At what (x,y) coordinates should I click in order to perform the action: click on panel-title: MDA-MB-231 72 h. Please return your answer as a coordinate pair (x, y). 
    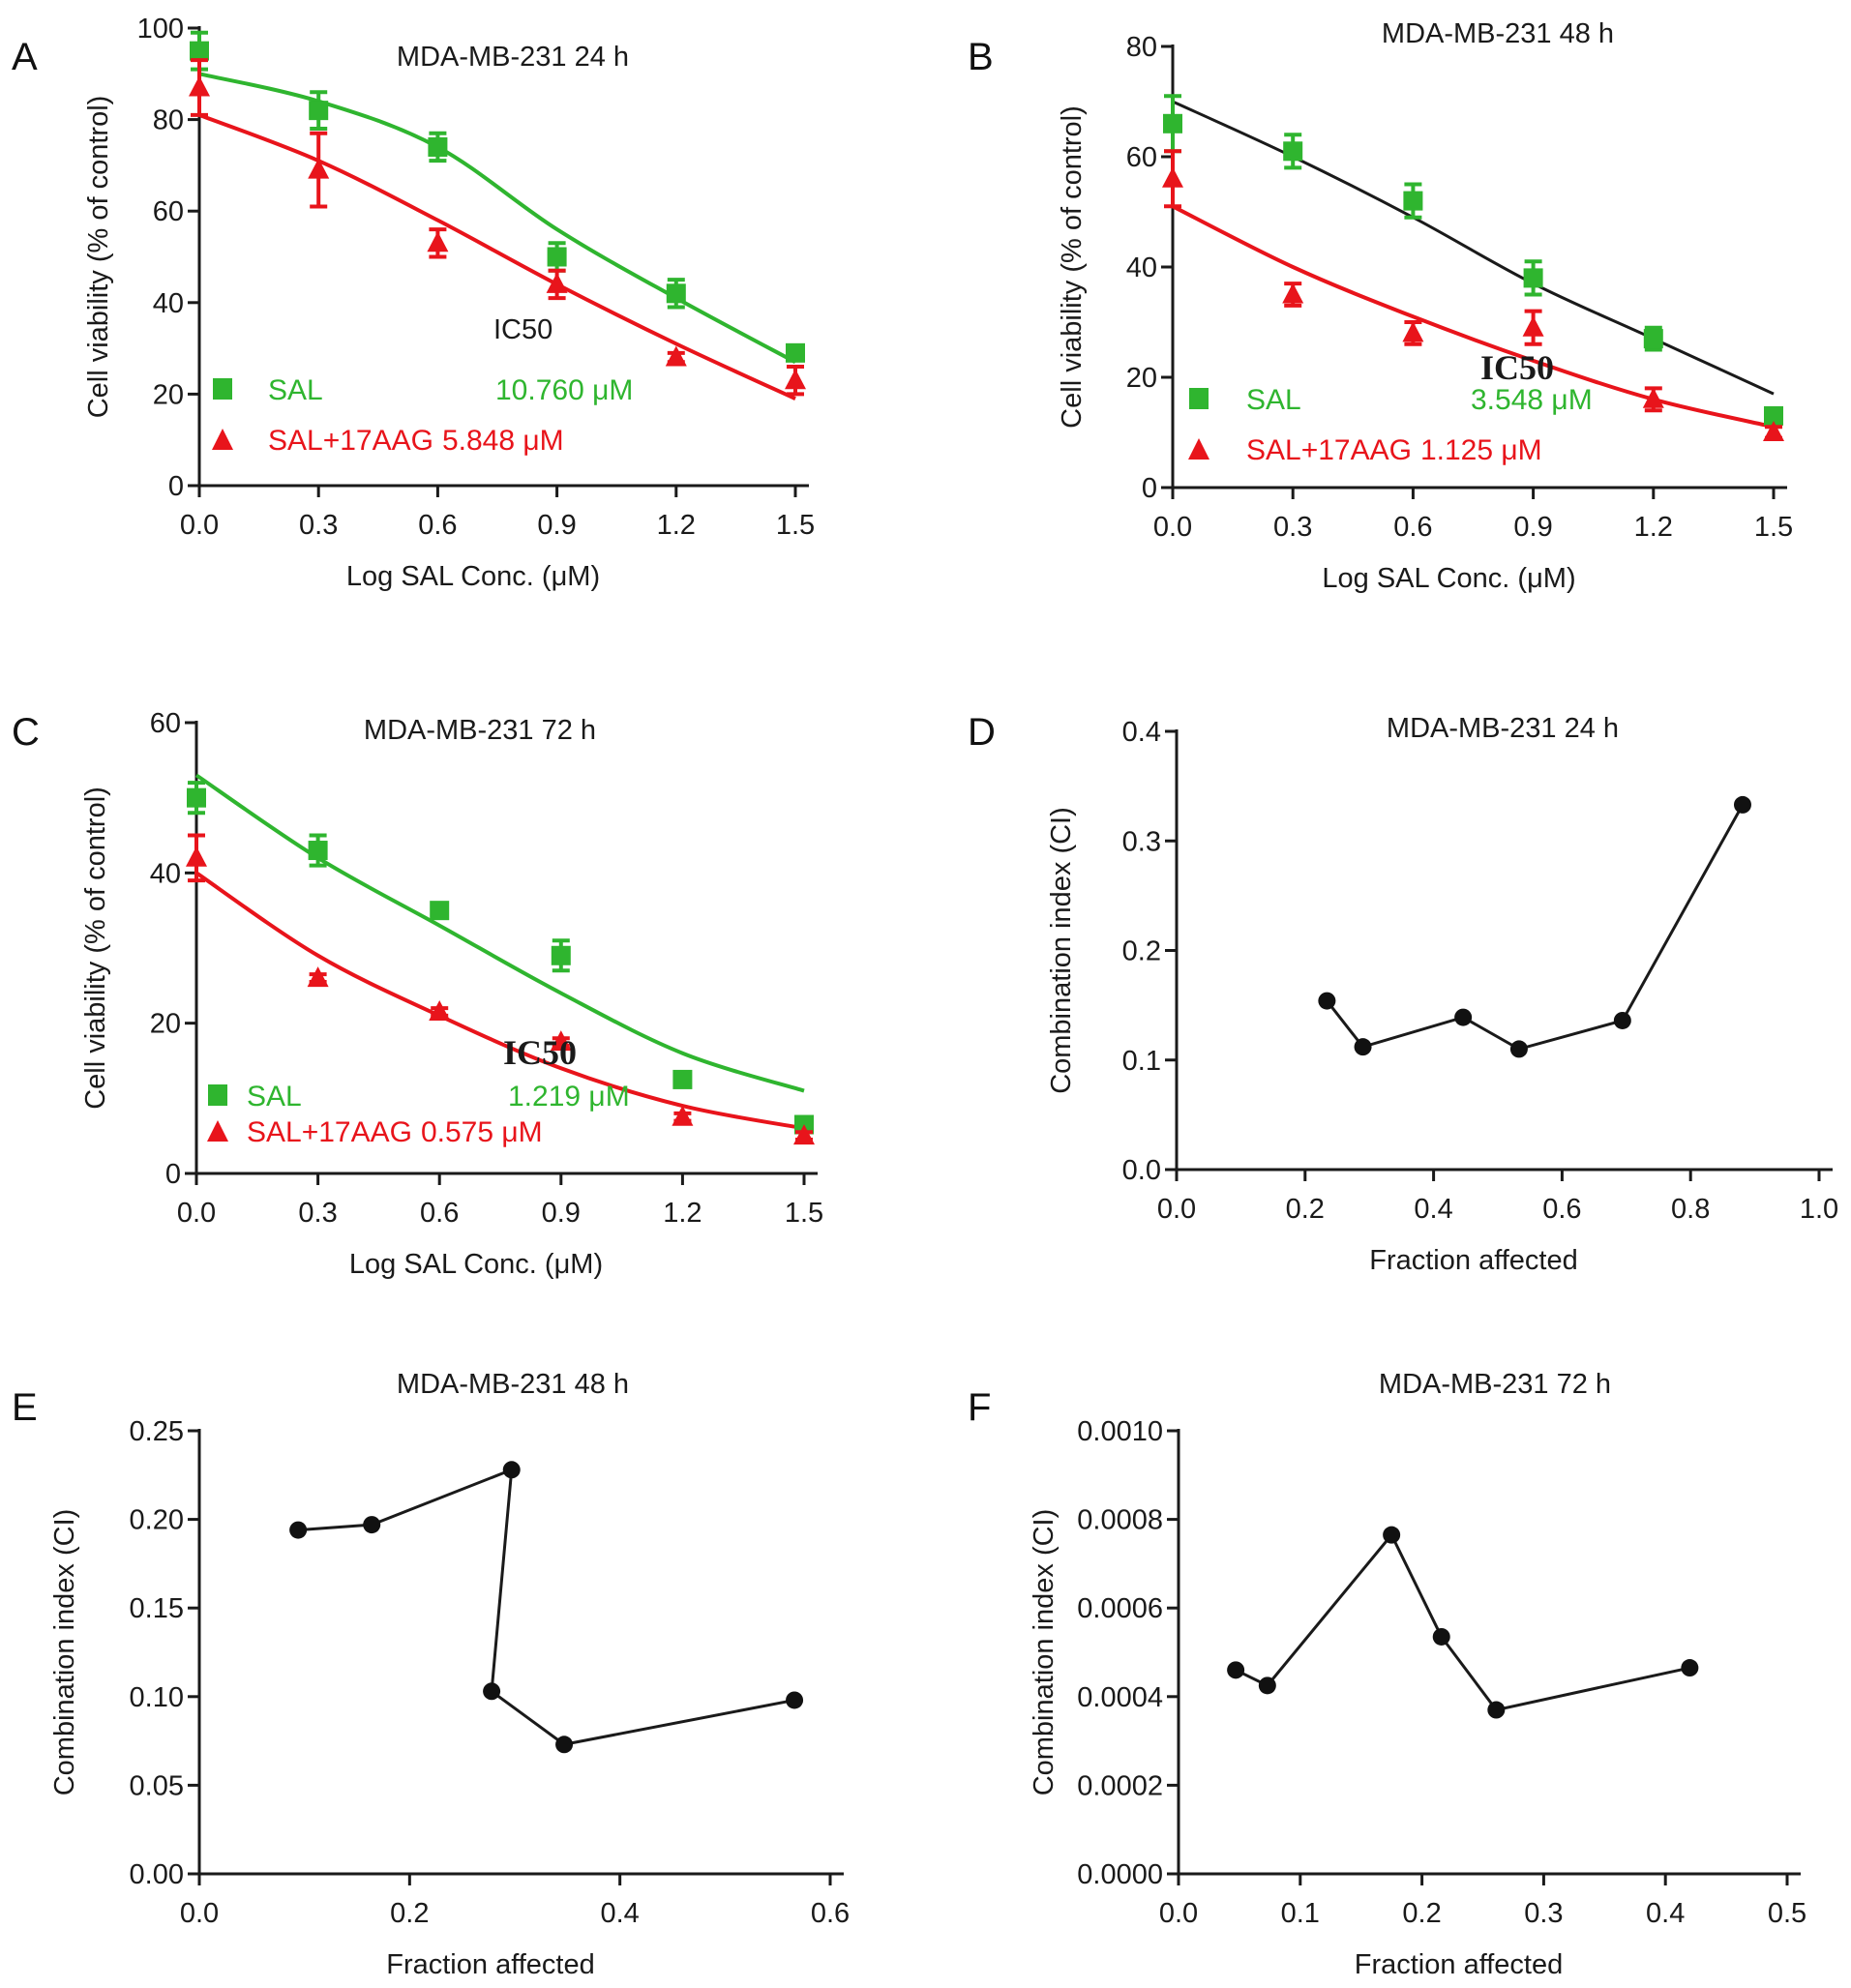
    Looking at the image, I should click on (1495, 1384).